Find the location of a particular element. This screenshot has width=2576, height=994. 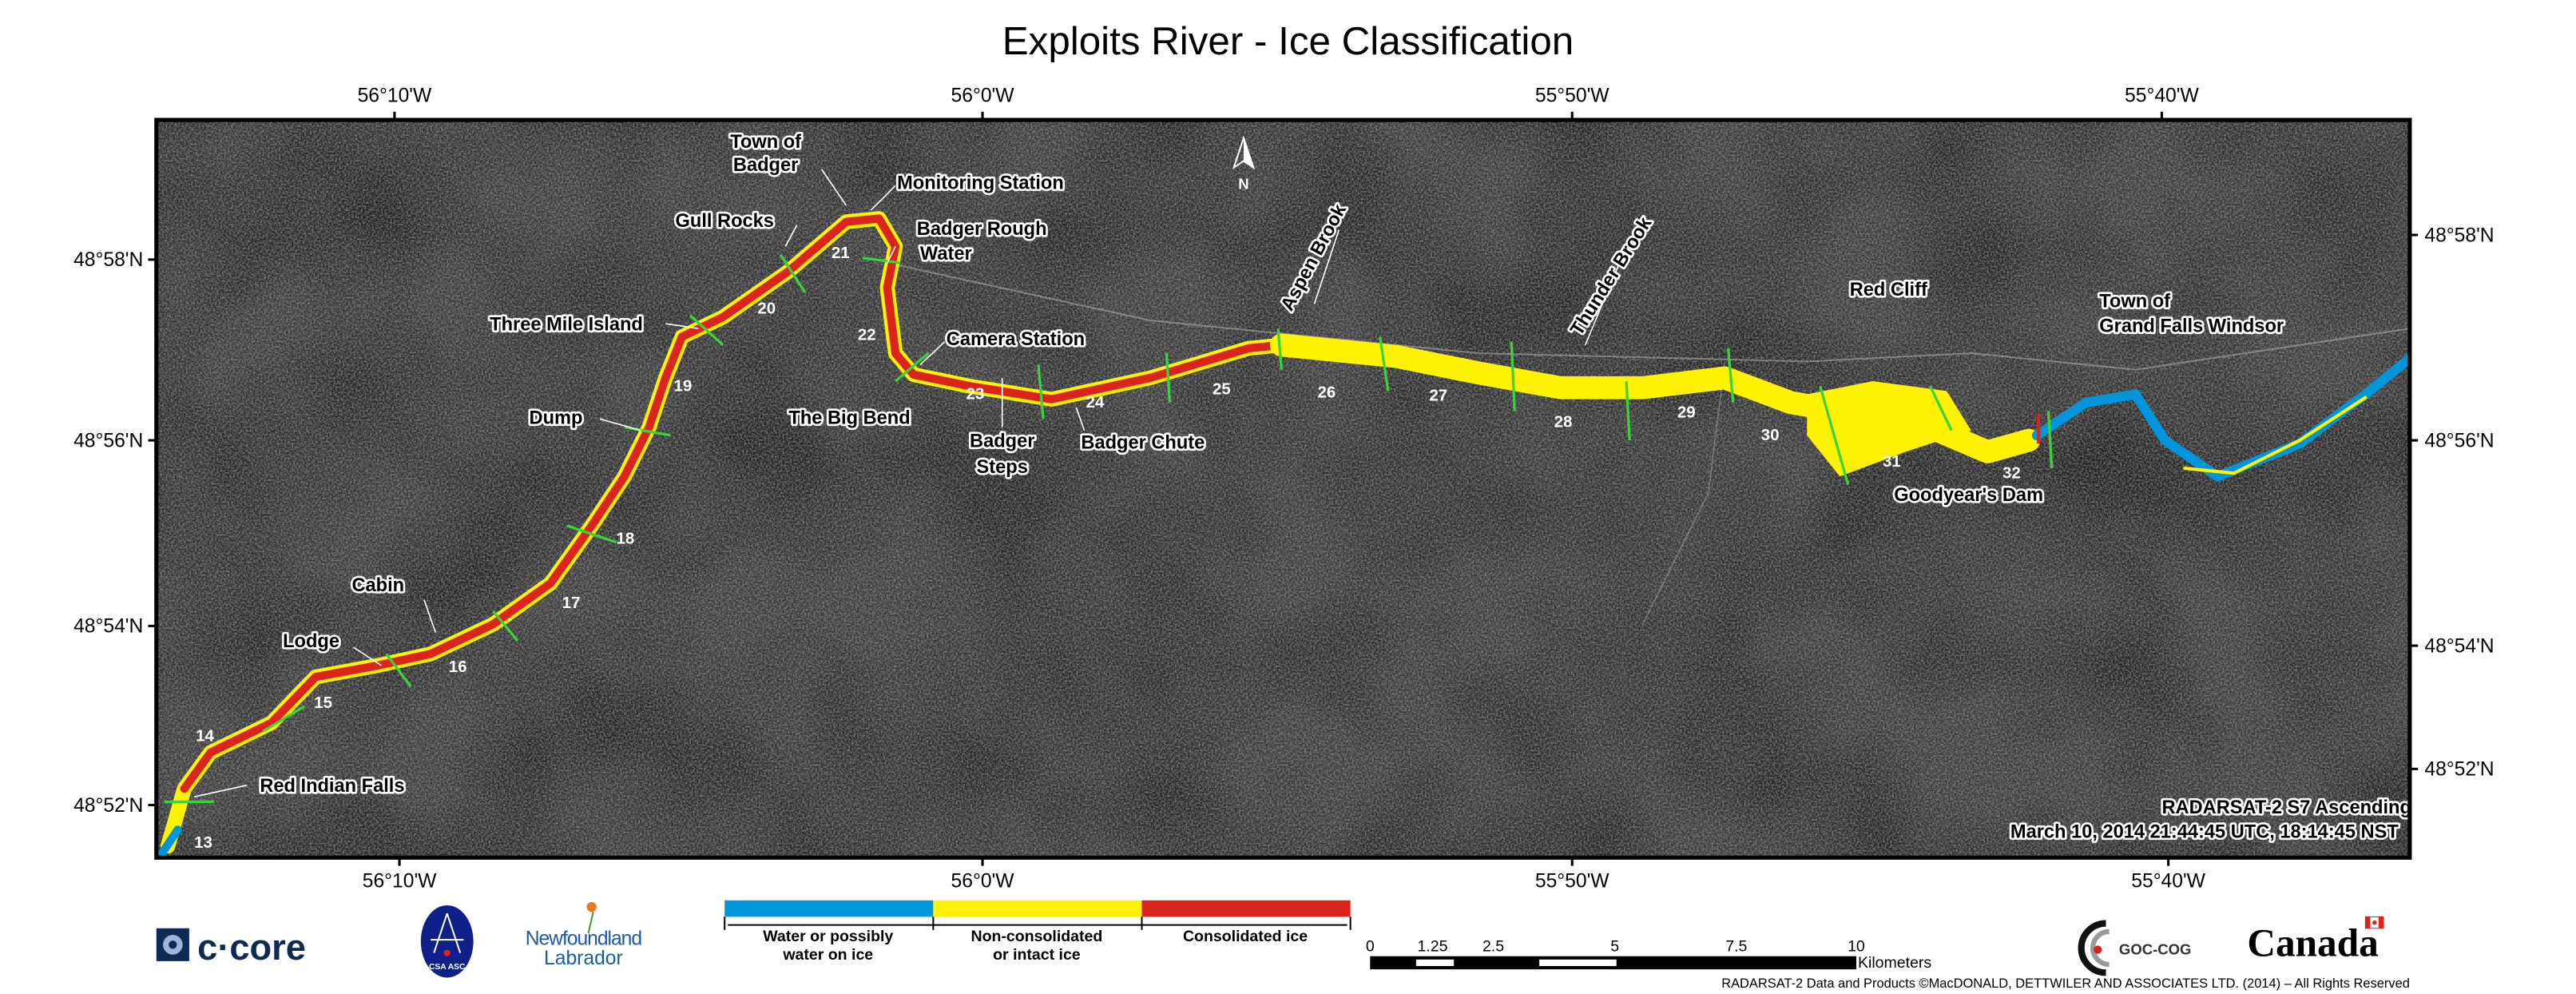

section-number: 22 is located at coordinates (867, 335).